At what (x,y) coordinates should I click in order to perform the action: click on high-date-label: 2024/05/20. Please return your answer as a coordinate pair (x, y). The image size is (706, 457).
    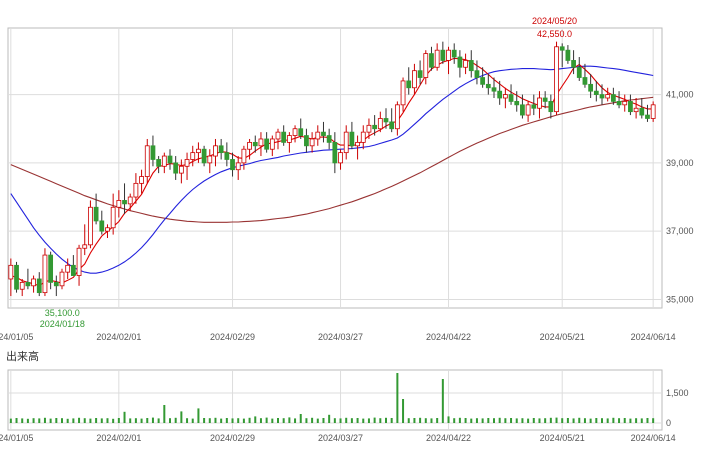
    Looking at the image, I should click on (554, 21).